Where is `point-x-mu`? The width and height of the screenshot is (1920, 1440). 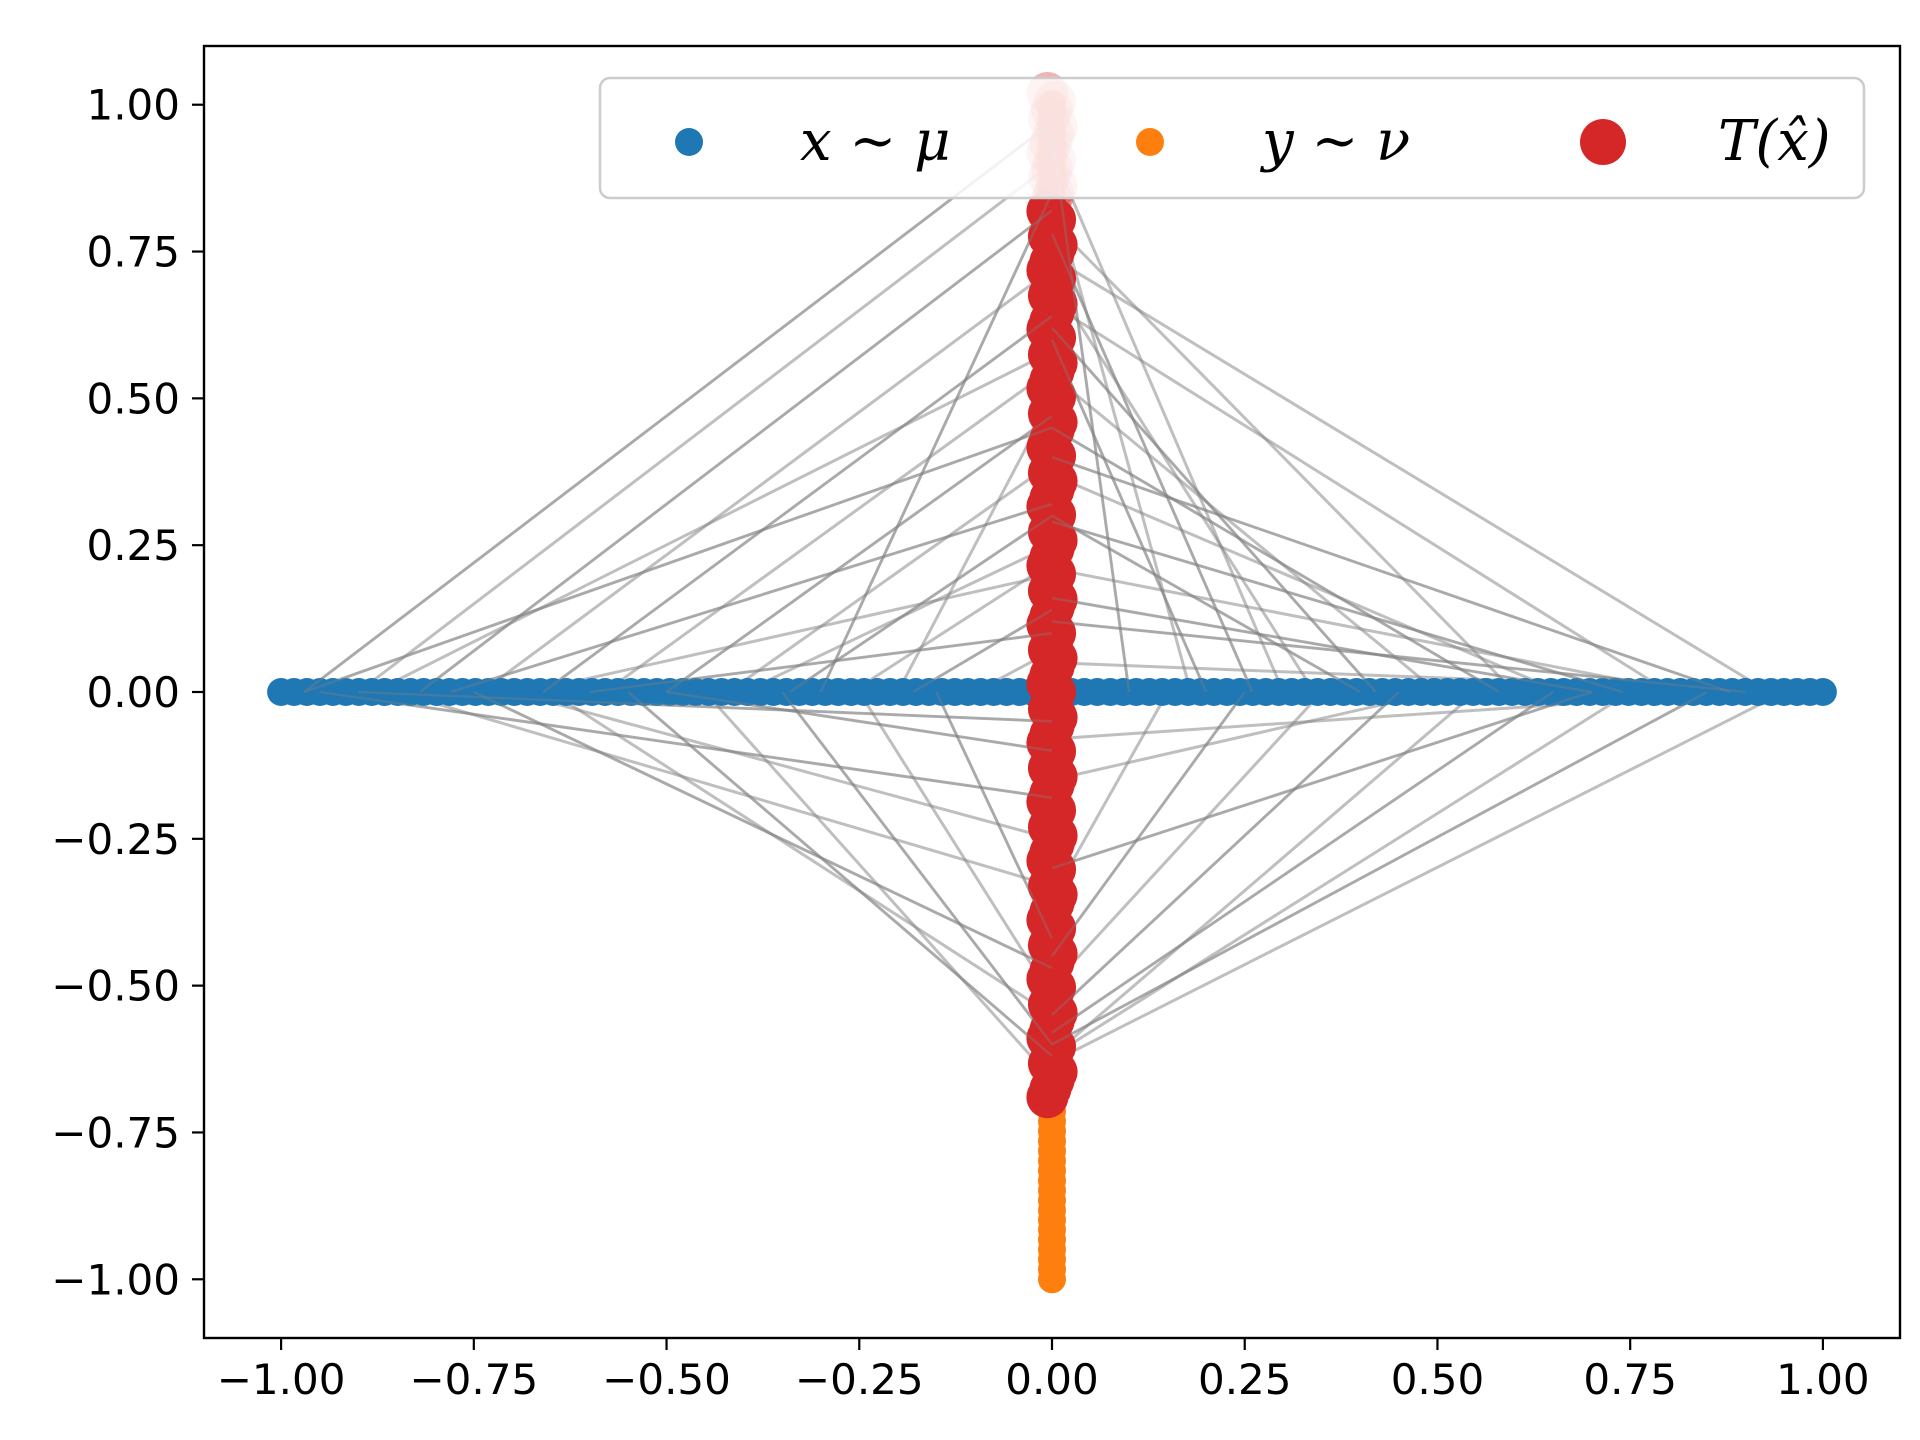
point-x-mu is located at coordinates (1822, 692).